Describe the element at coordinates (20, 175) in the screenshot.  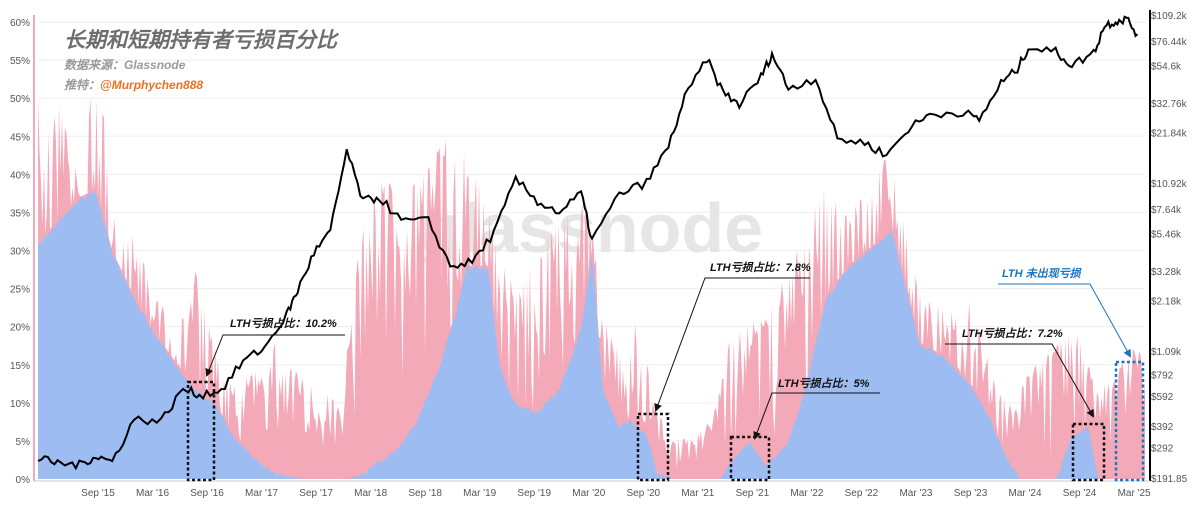
I see `y-left-tick-label: 40%` at that location.